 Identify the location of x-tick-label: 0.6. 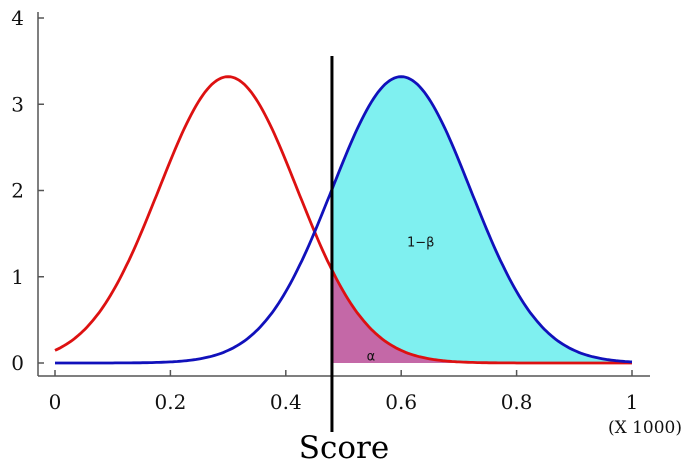
(401, 402).